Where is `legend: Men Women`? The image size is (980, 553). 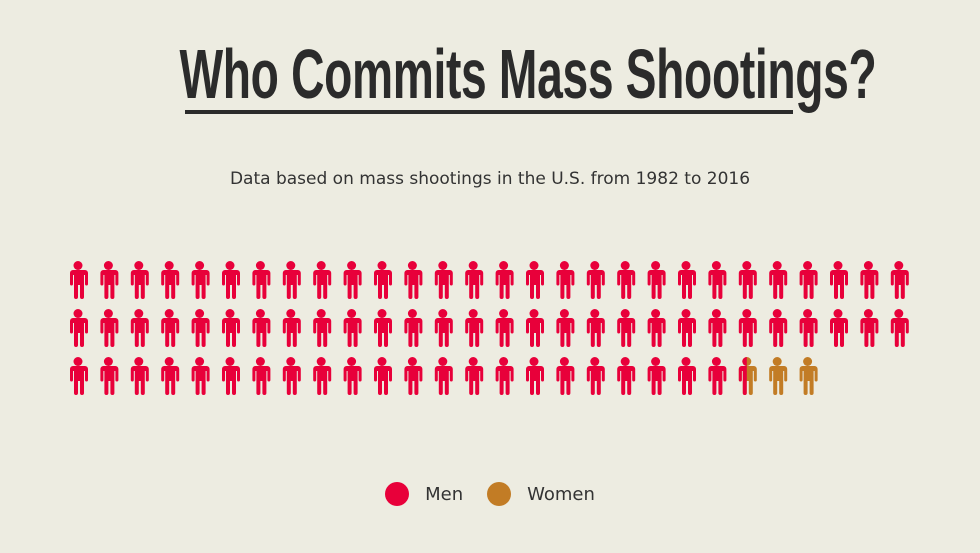 legend: Men Women is located at coordinates (490, 494).